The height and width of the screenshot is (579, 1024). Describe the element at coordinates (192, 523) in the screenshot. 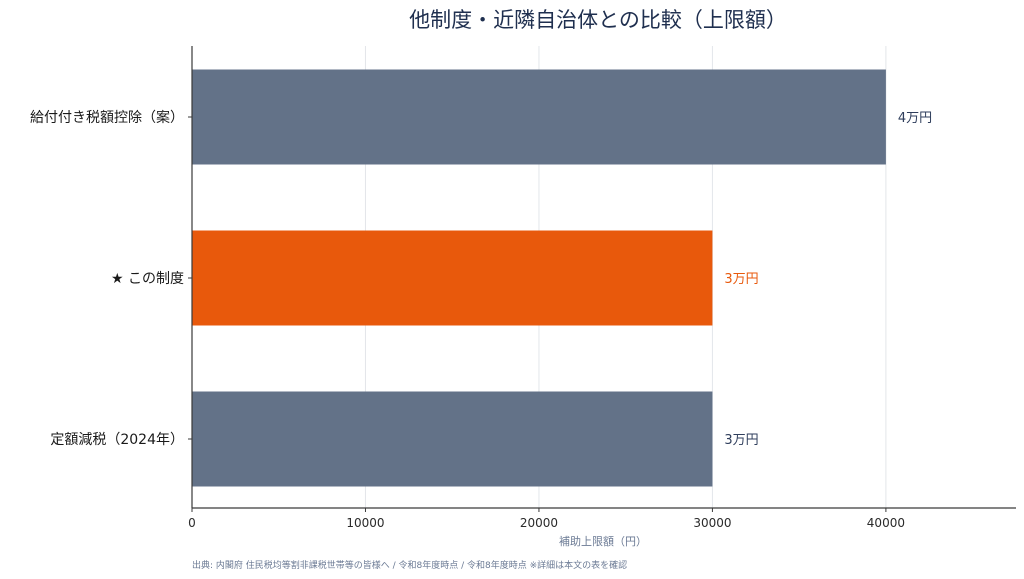

I see `x-tick-label: 0` at that location.